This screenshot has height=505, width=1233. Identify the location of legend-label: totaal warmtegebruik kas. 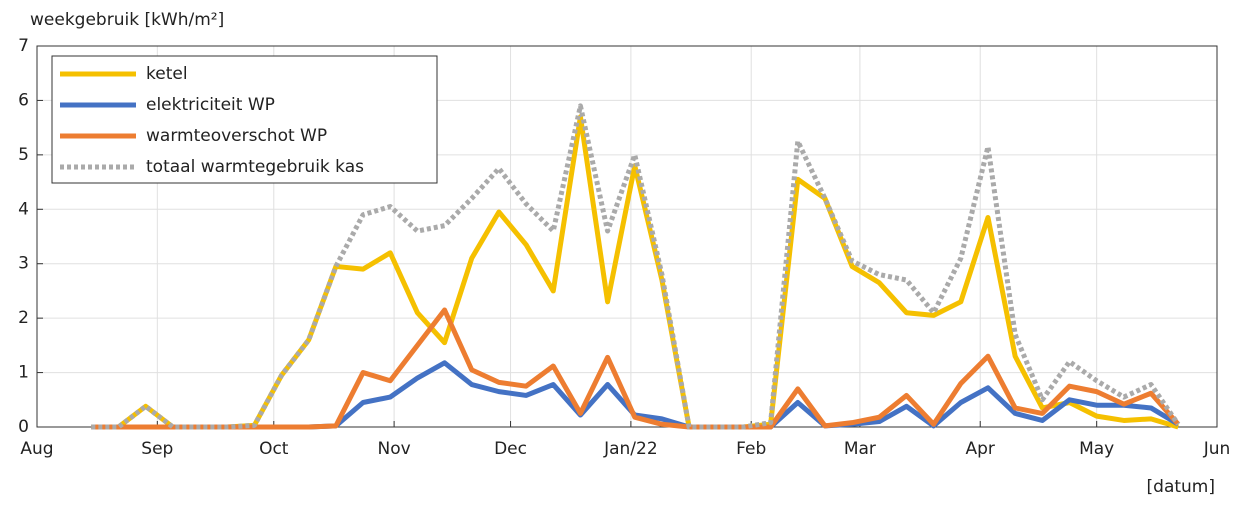
(255, 167).